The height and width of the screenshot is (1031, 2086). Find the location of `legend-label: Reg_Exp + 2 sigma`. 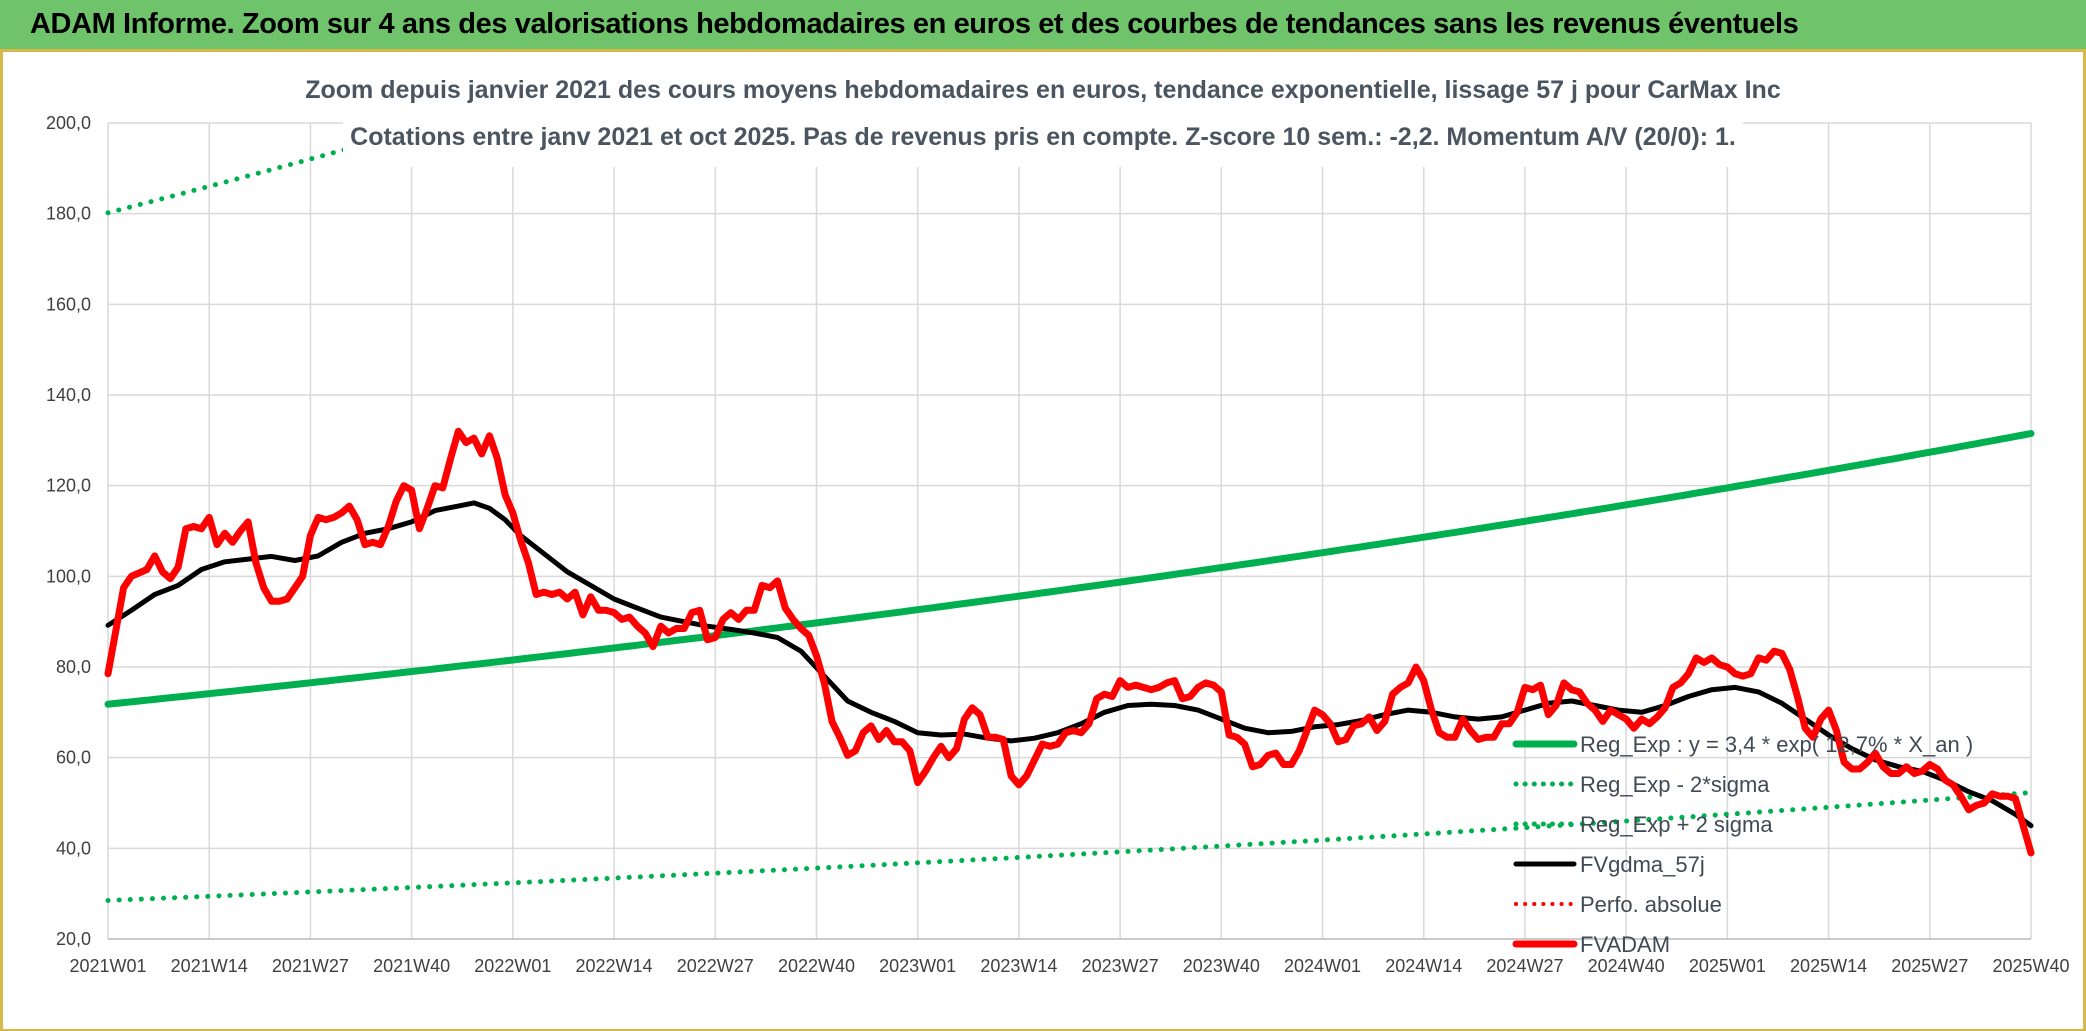

legend-label: Reg_Exp + 2 sigma is located at coordinates (1676, 824).